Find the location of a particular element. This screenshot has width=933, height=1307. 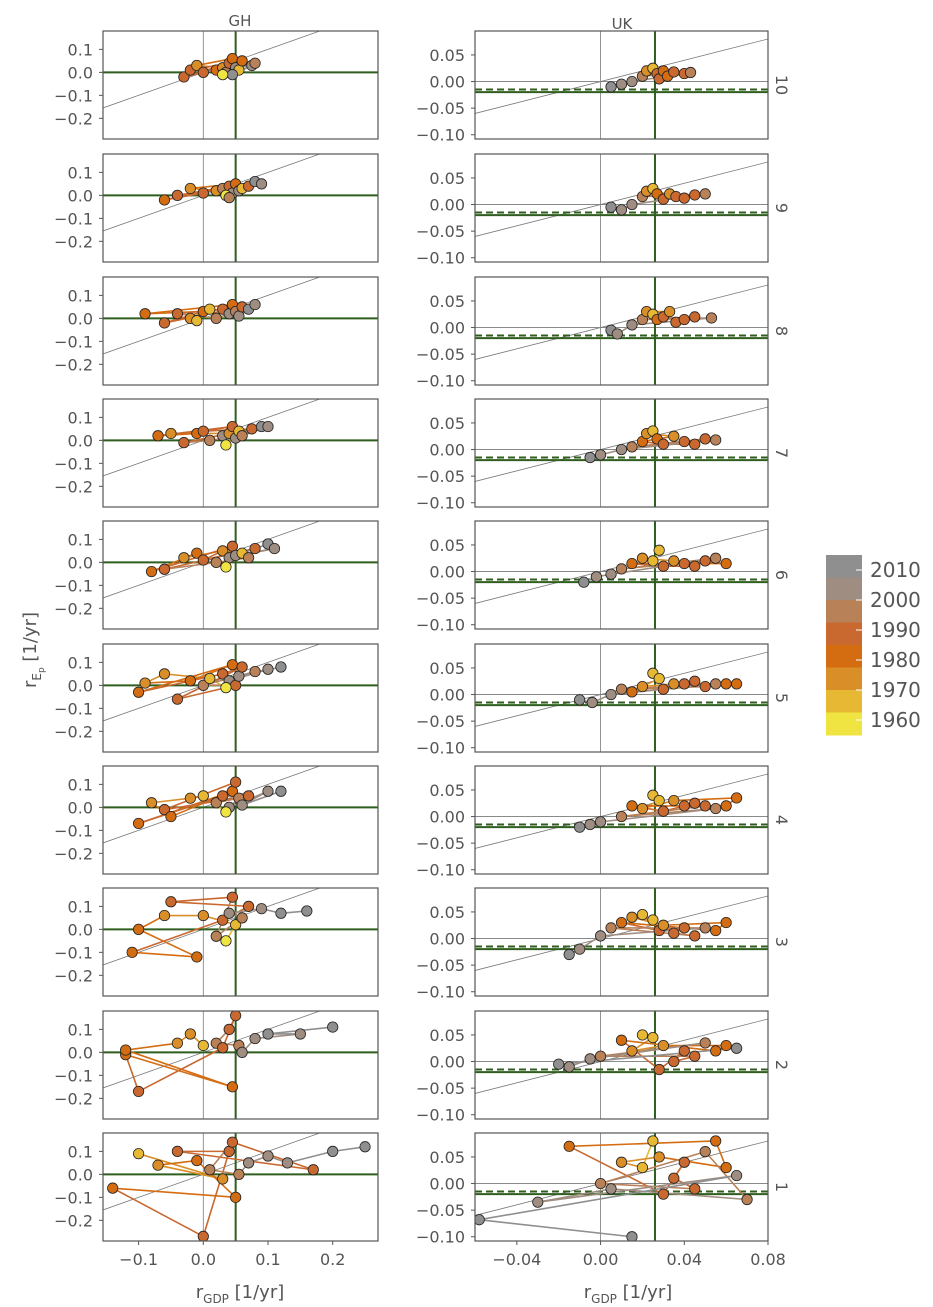

x-tick-label: 0.2 is located at coordinates (332, 1259).